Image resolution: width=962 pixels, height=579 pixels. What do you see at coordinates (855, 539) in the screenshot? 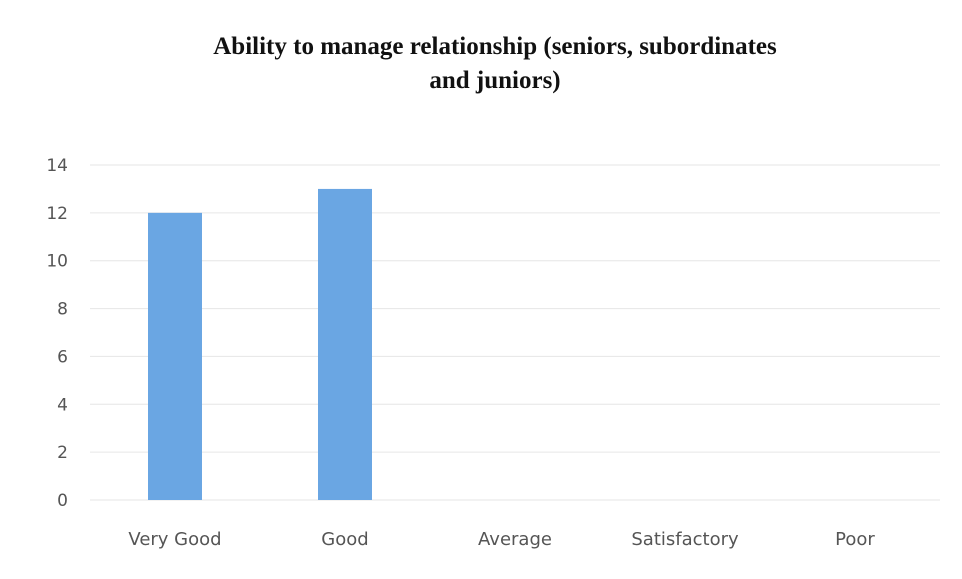
I see `x-category-label: Poor` at bounding box center [855, 539].